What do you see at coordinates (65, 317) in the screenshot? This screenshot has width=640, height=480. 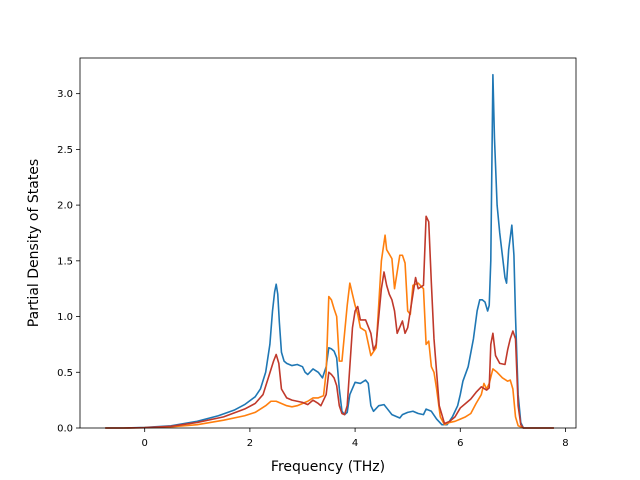 I see `y-tick-label: 1.0` at bounding box center [65, 317].